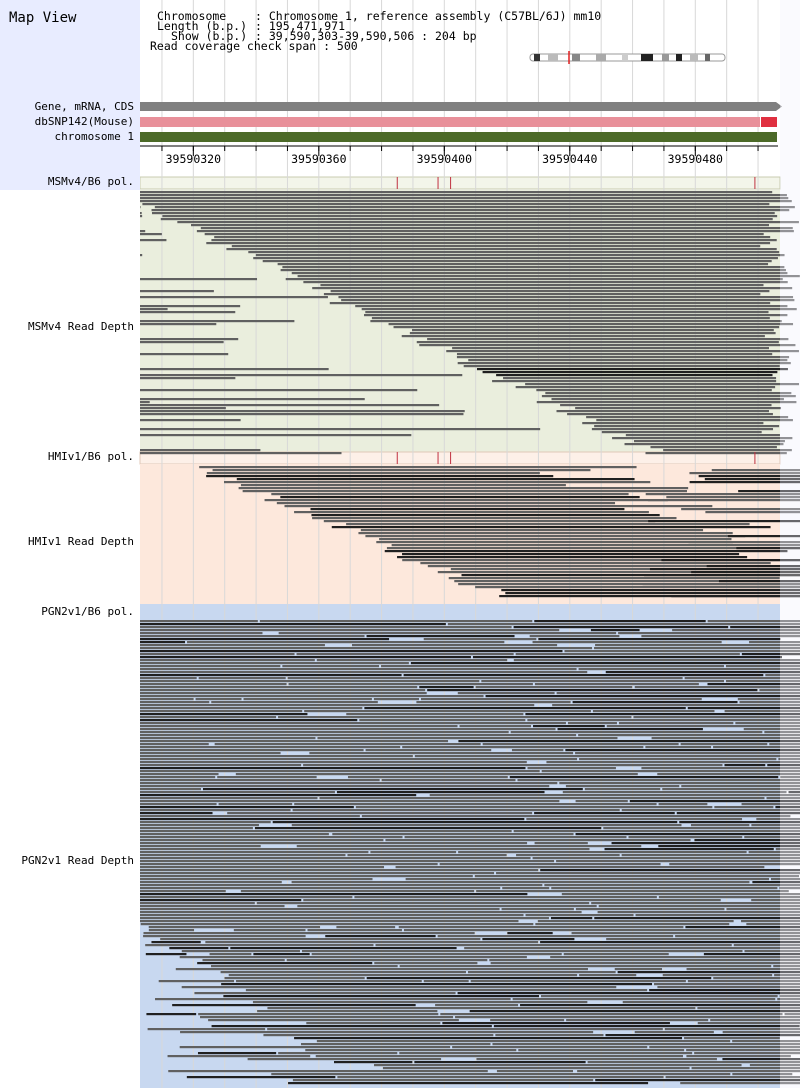 The image size is (800, 1088). Describe the element at coordinates (94, 136) in the screenshot. I see `chromosome-track-label: chromosome 1` at that location.